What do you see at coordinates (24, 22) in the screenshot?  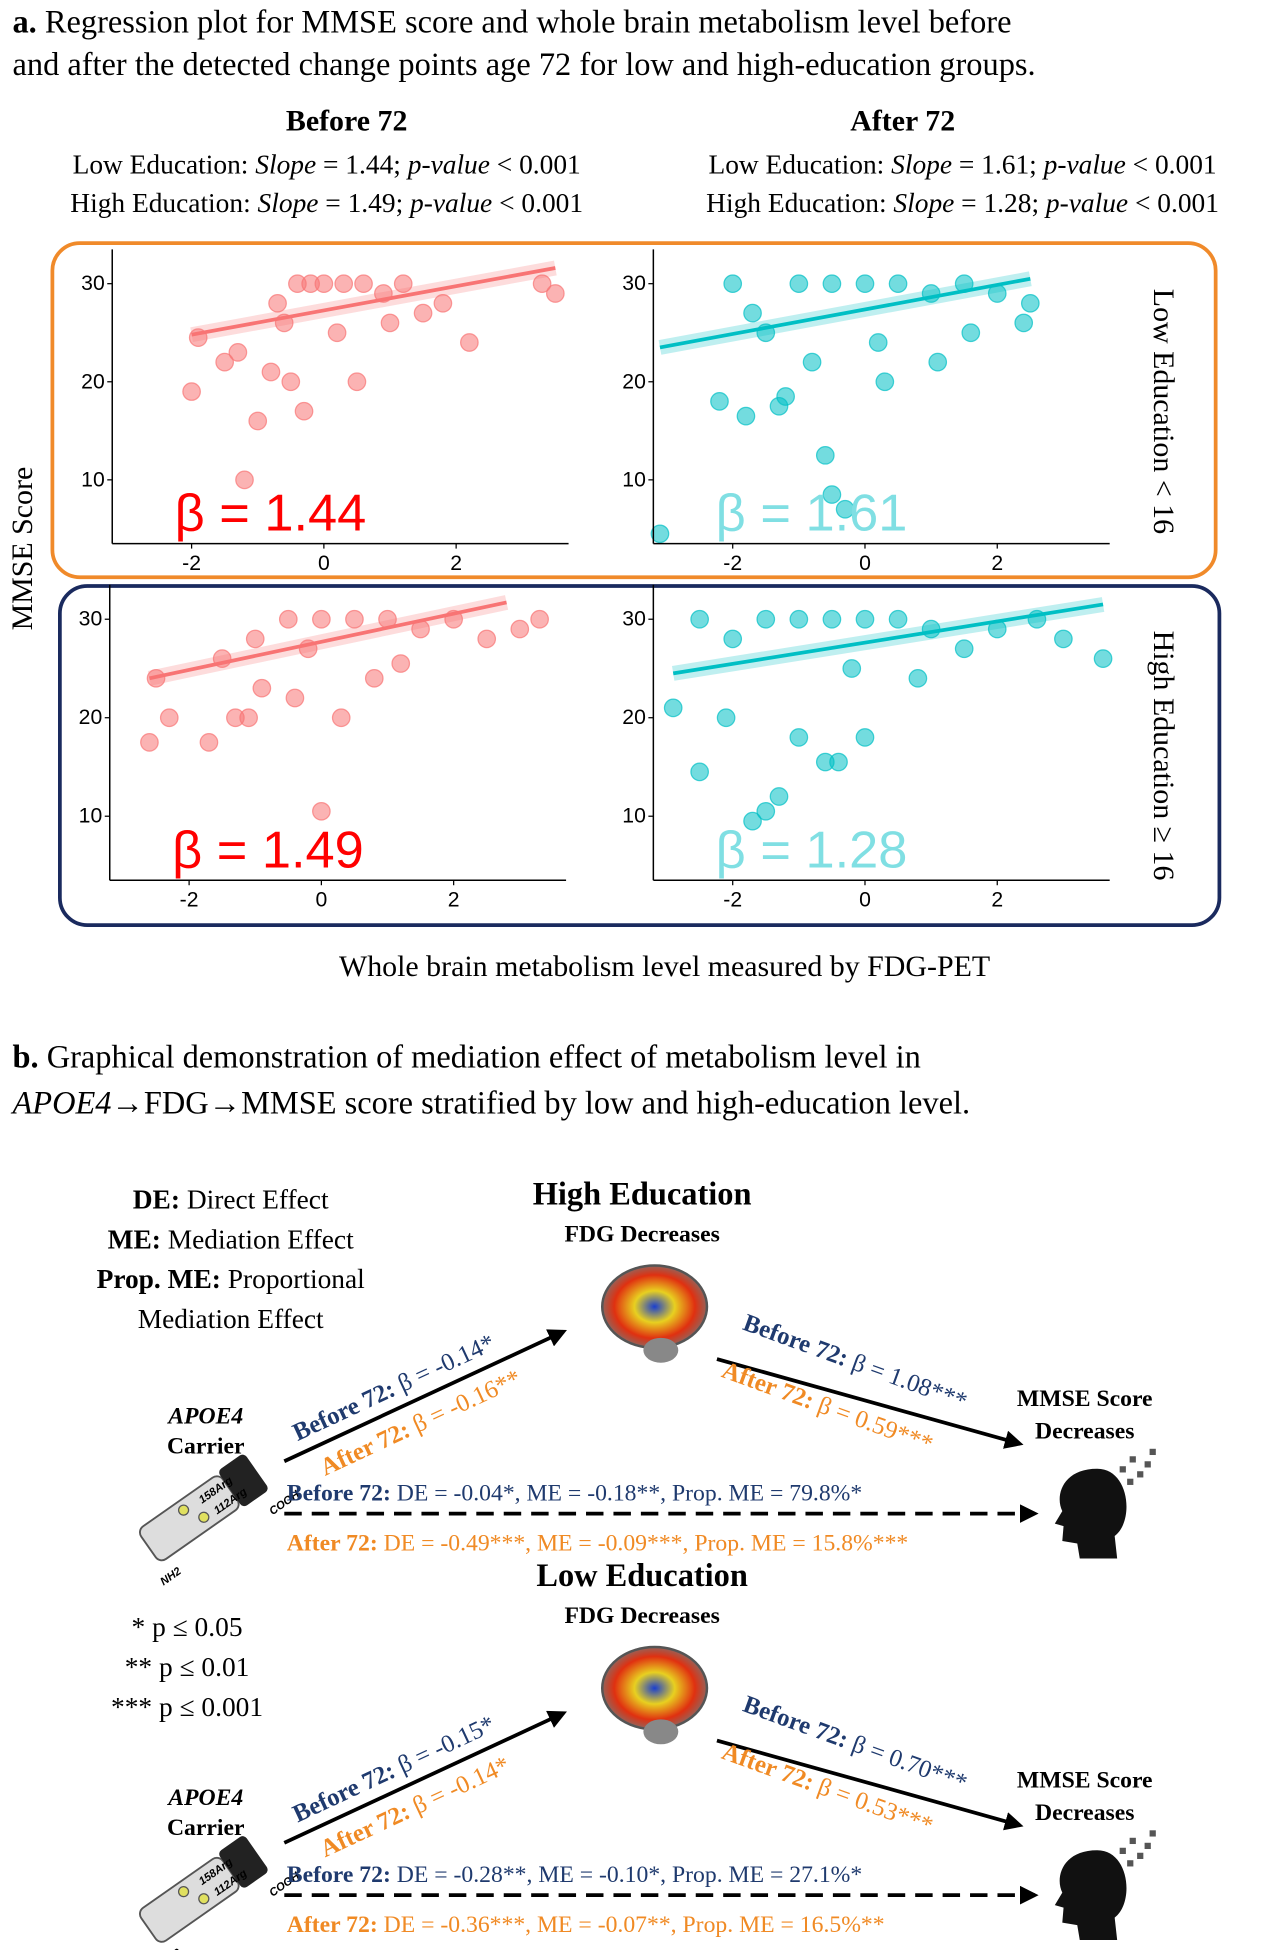 I see `caption-label: a.` at bounding box center [24, 22].